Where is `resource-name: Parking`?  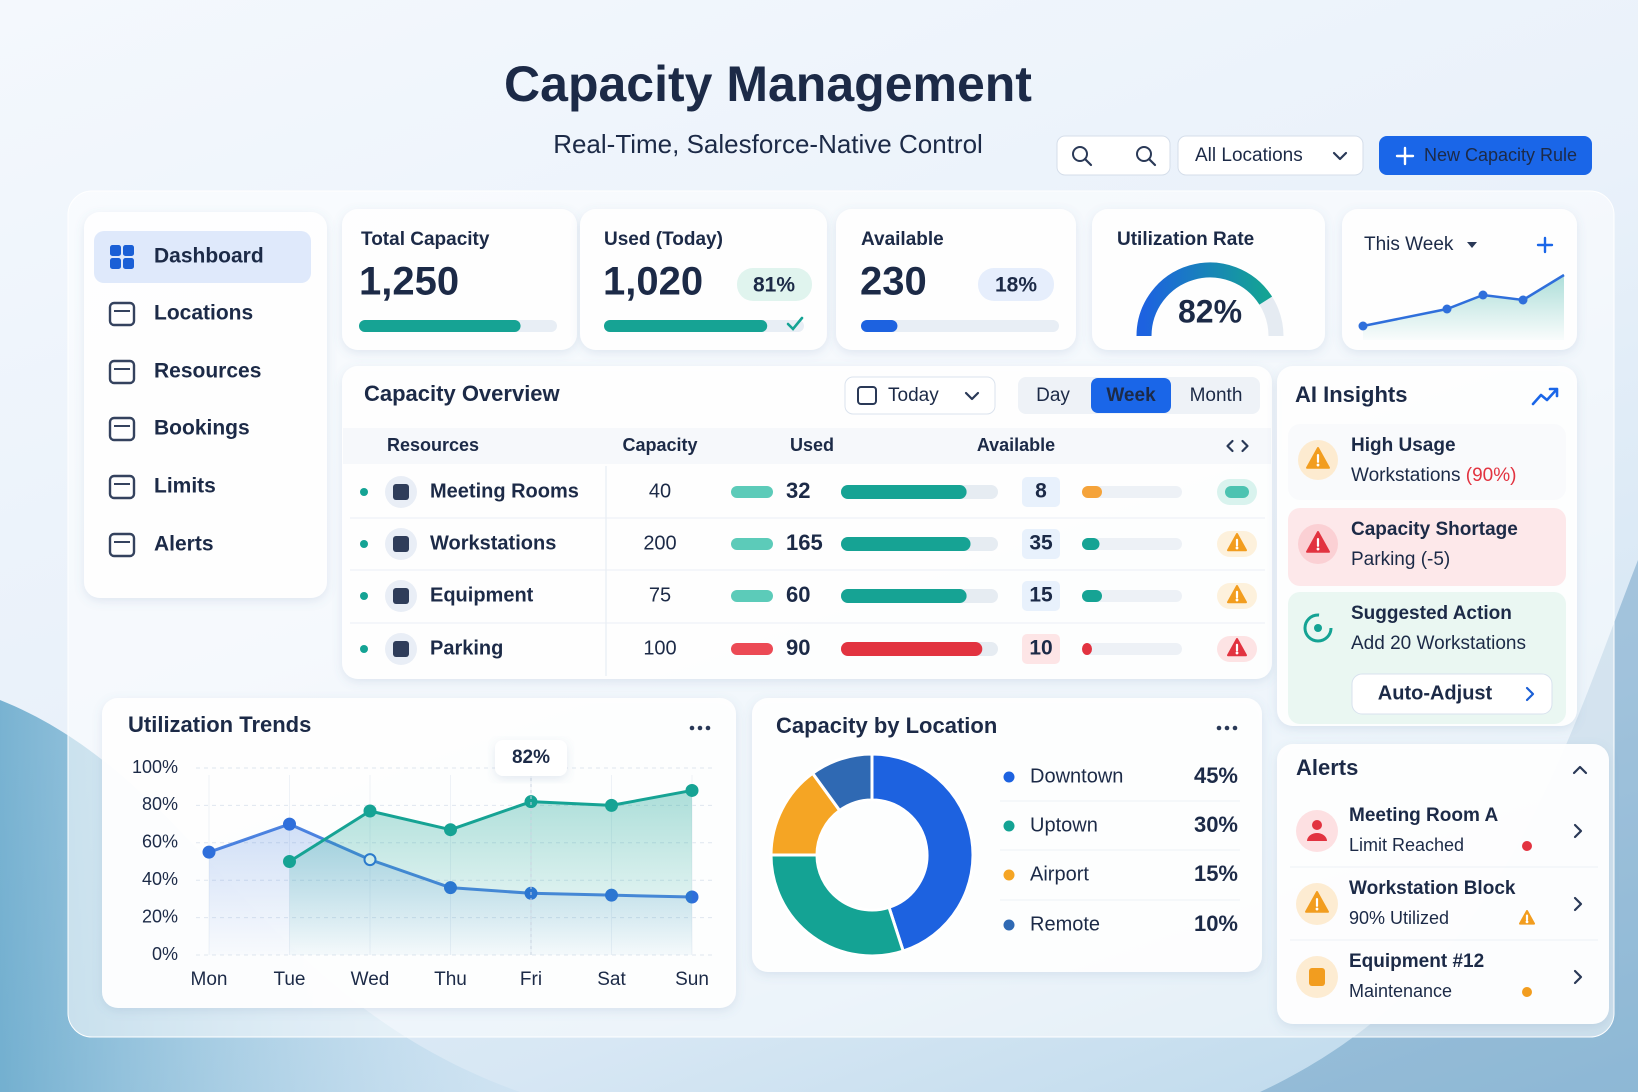 resource-name: Parking is located at coordinates (466, 648).